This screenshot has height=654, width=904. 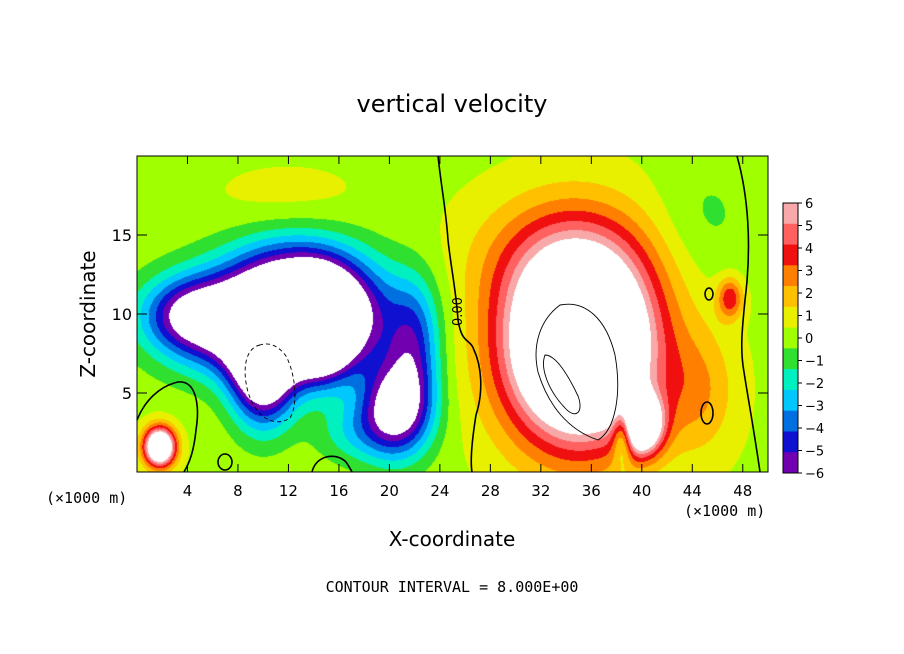 What do you see at coordinates (389, 491) in the screenshot?
I see `x-tick-label: 20` at bounding box center [389, 491].